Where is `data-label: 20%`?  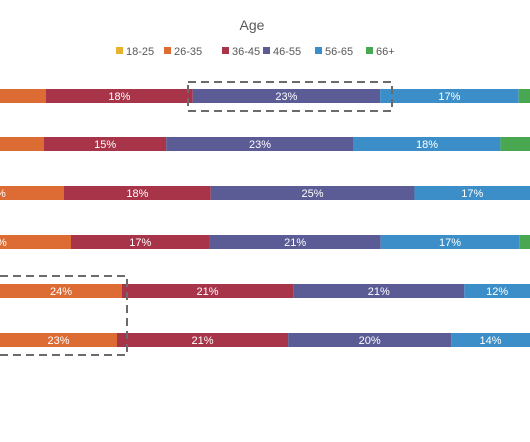 data-label: 20% is located at coordinates (370, 341).